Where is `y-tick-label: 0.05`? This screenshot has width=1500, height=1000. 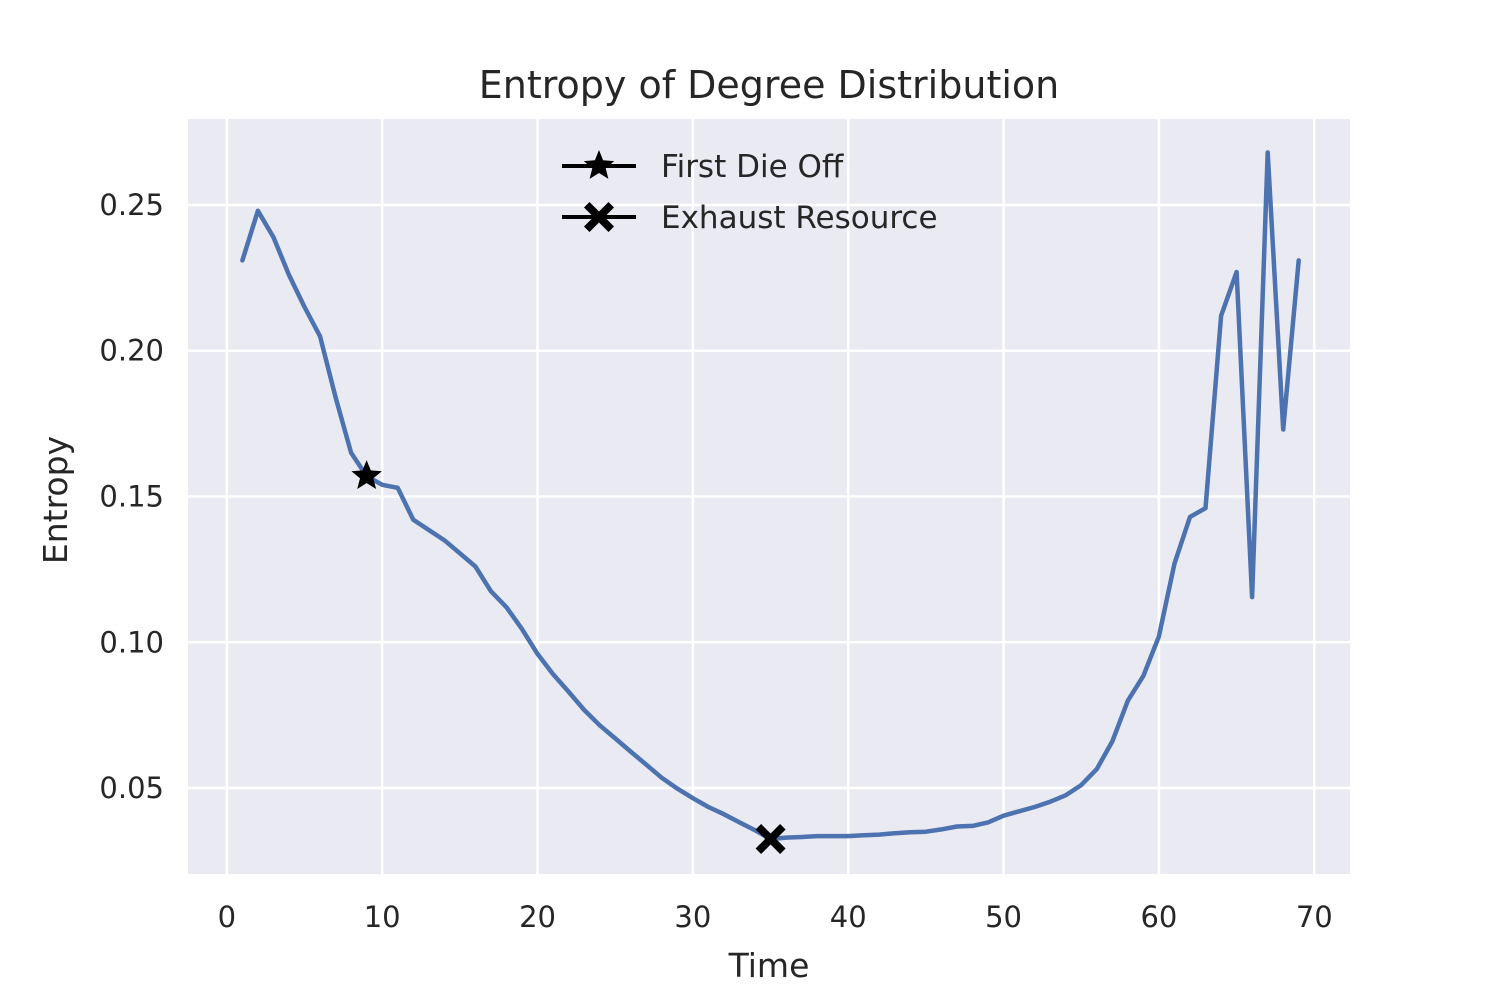
y-tick-label: 0.05 is located at coordinates (131, 788).